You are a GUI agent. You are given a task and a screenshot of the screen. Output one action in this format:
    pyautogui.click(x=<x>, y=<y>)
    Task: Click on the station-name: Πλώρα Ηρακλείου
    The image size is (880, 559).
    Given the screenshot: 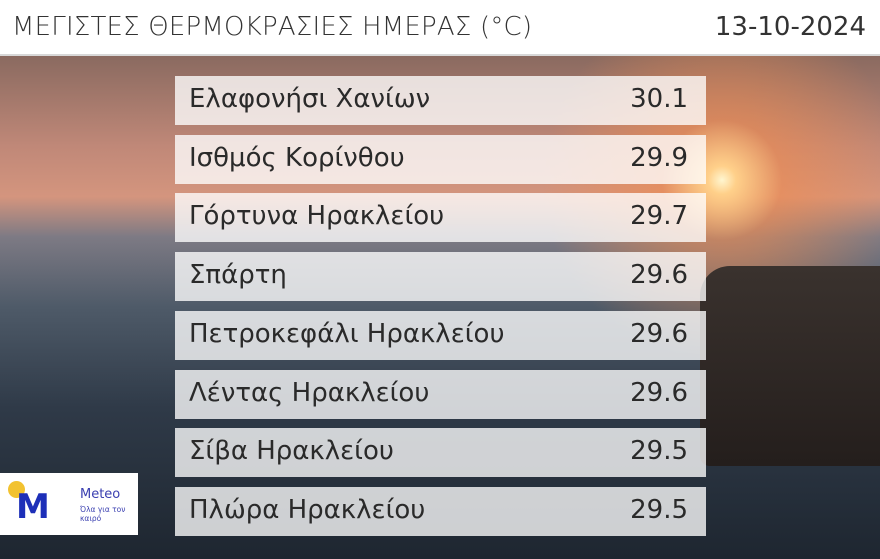 What is the action you would take?
    pyautogui.click(x=307, y=509)
    